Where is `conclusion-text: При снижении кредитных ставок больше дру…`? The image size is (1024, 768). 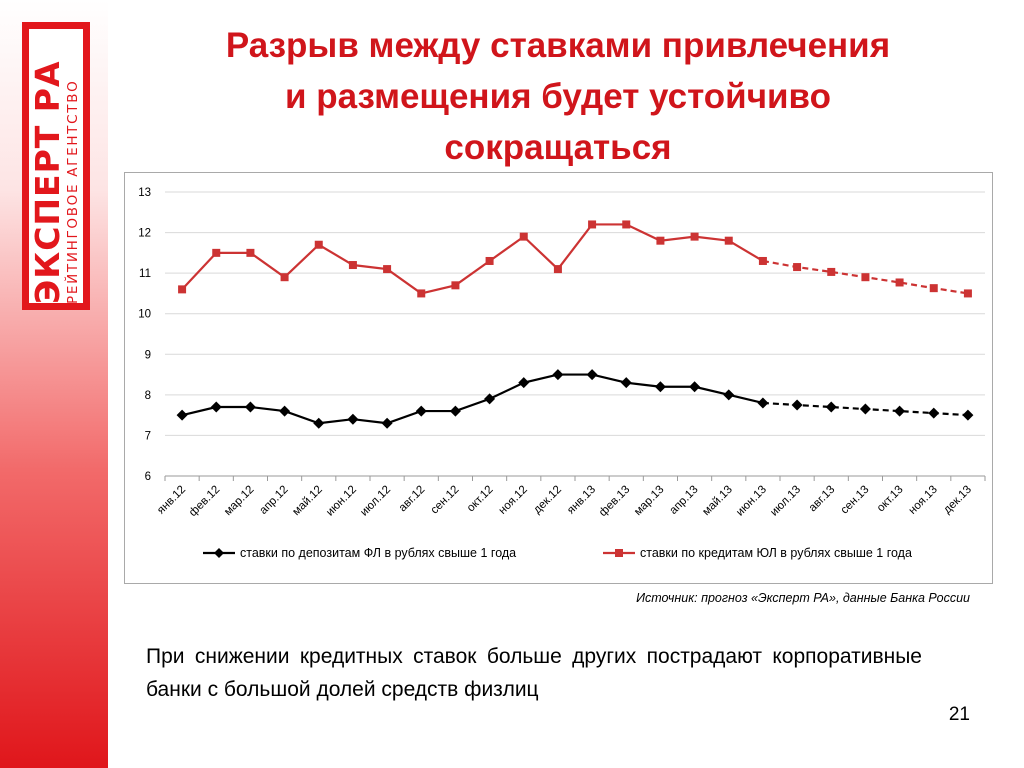 conclusion-text: При снижении кредитных ставок больше дру… is located at coordinates (534, 673).